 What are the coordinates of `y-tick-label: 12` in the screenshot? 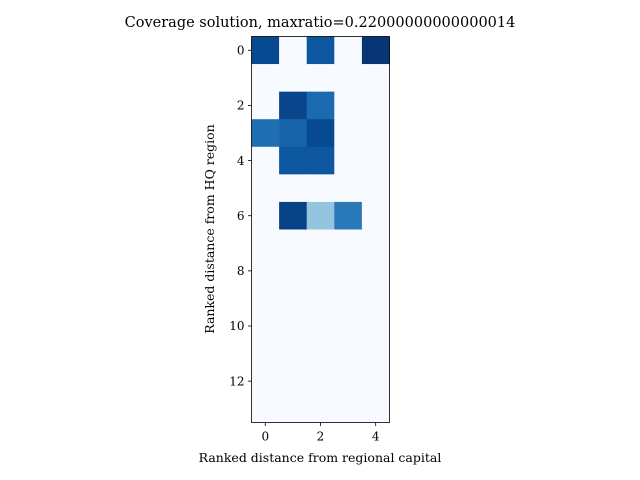 It's located at (236, 381).